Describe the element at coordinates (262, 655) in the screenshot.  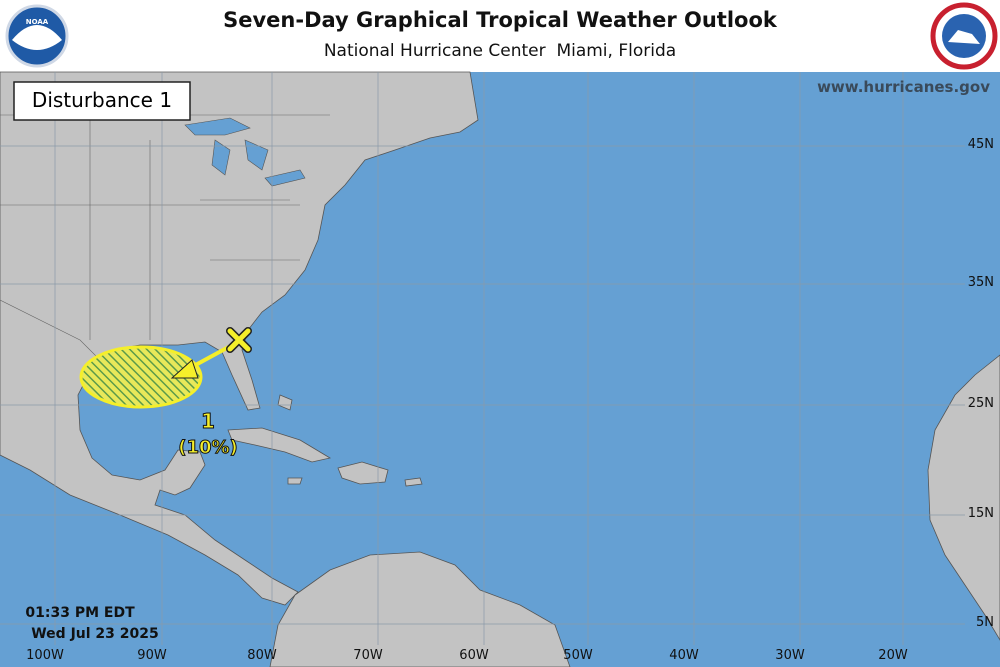
I see `longitude-label: 80W` at that location.